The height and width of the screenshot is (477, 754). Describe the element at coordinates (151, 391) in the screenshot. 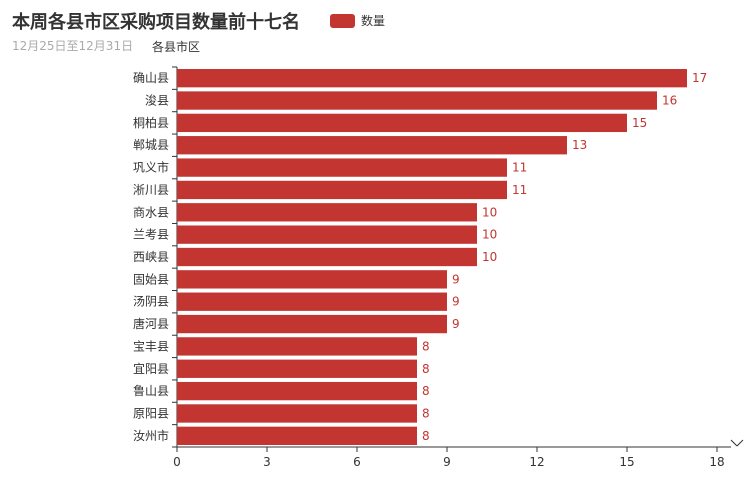

I see `y-tick-label: 鲁山县` at that location.